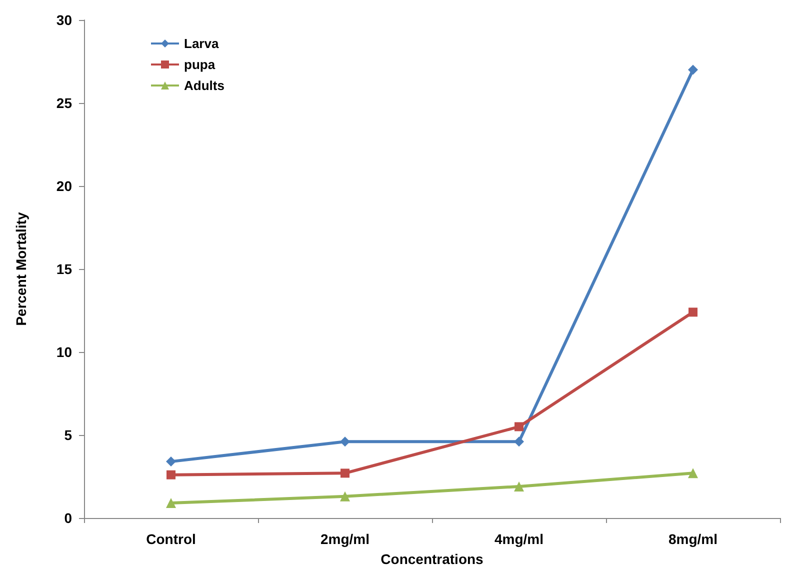  What do you see at coordinates (693, 539) in the screenshot?
I see `x-tick-label: 8mg/ml` at bounding box center [693, 539].